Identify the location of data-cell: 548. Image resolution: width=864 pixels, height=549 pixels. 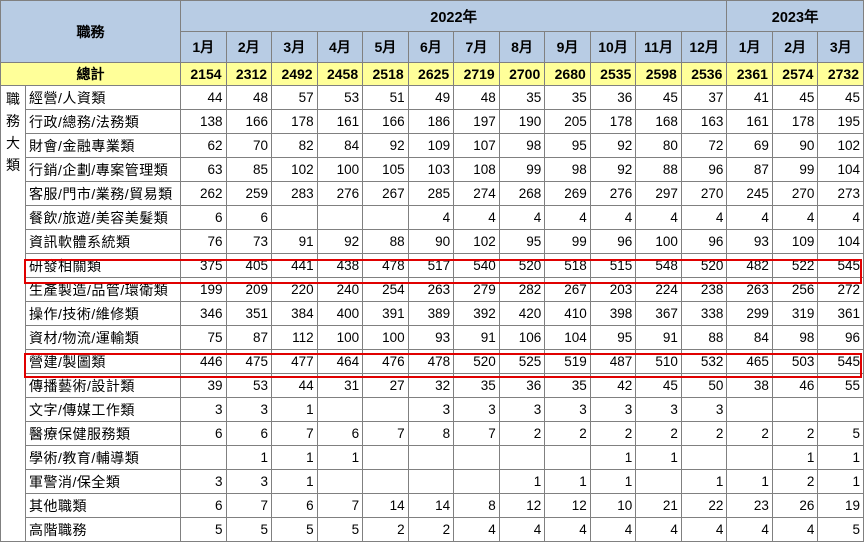
(658, 265).